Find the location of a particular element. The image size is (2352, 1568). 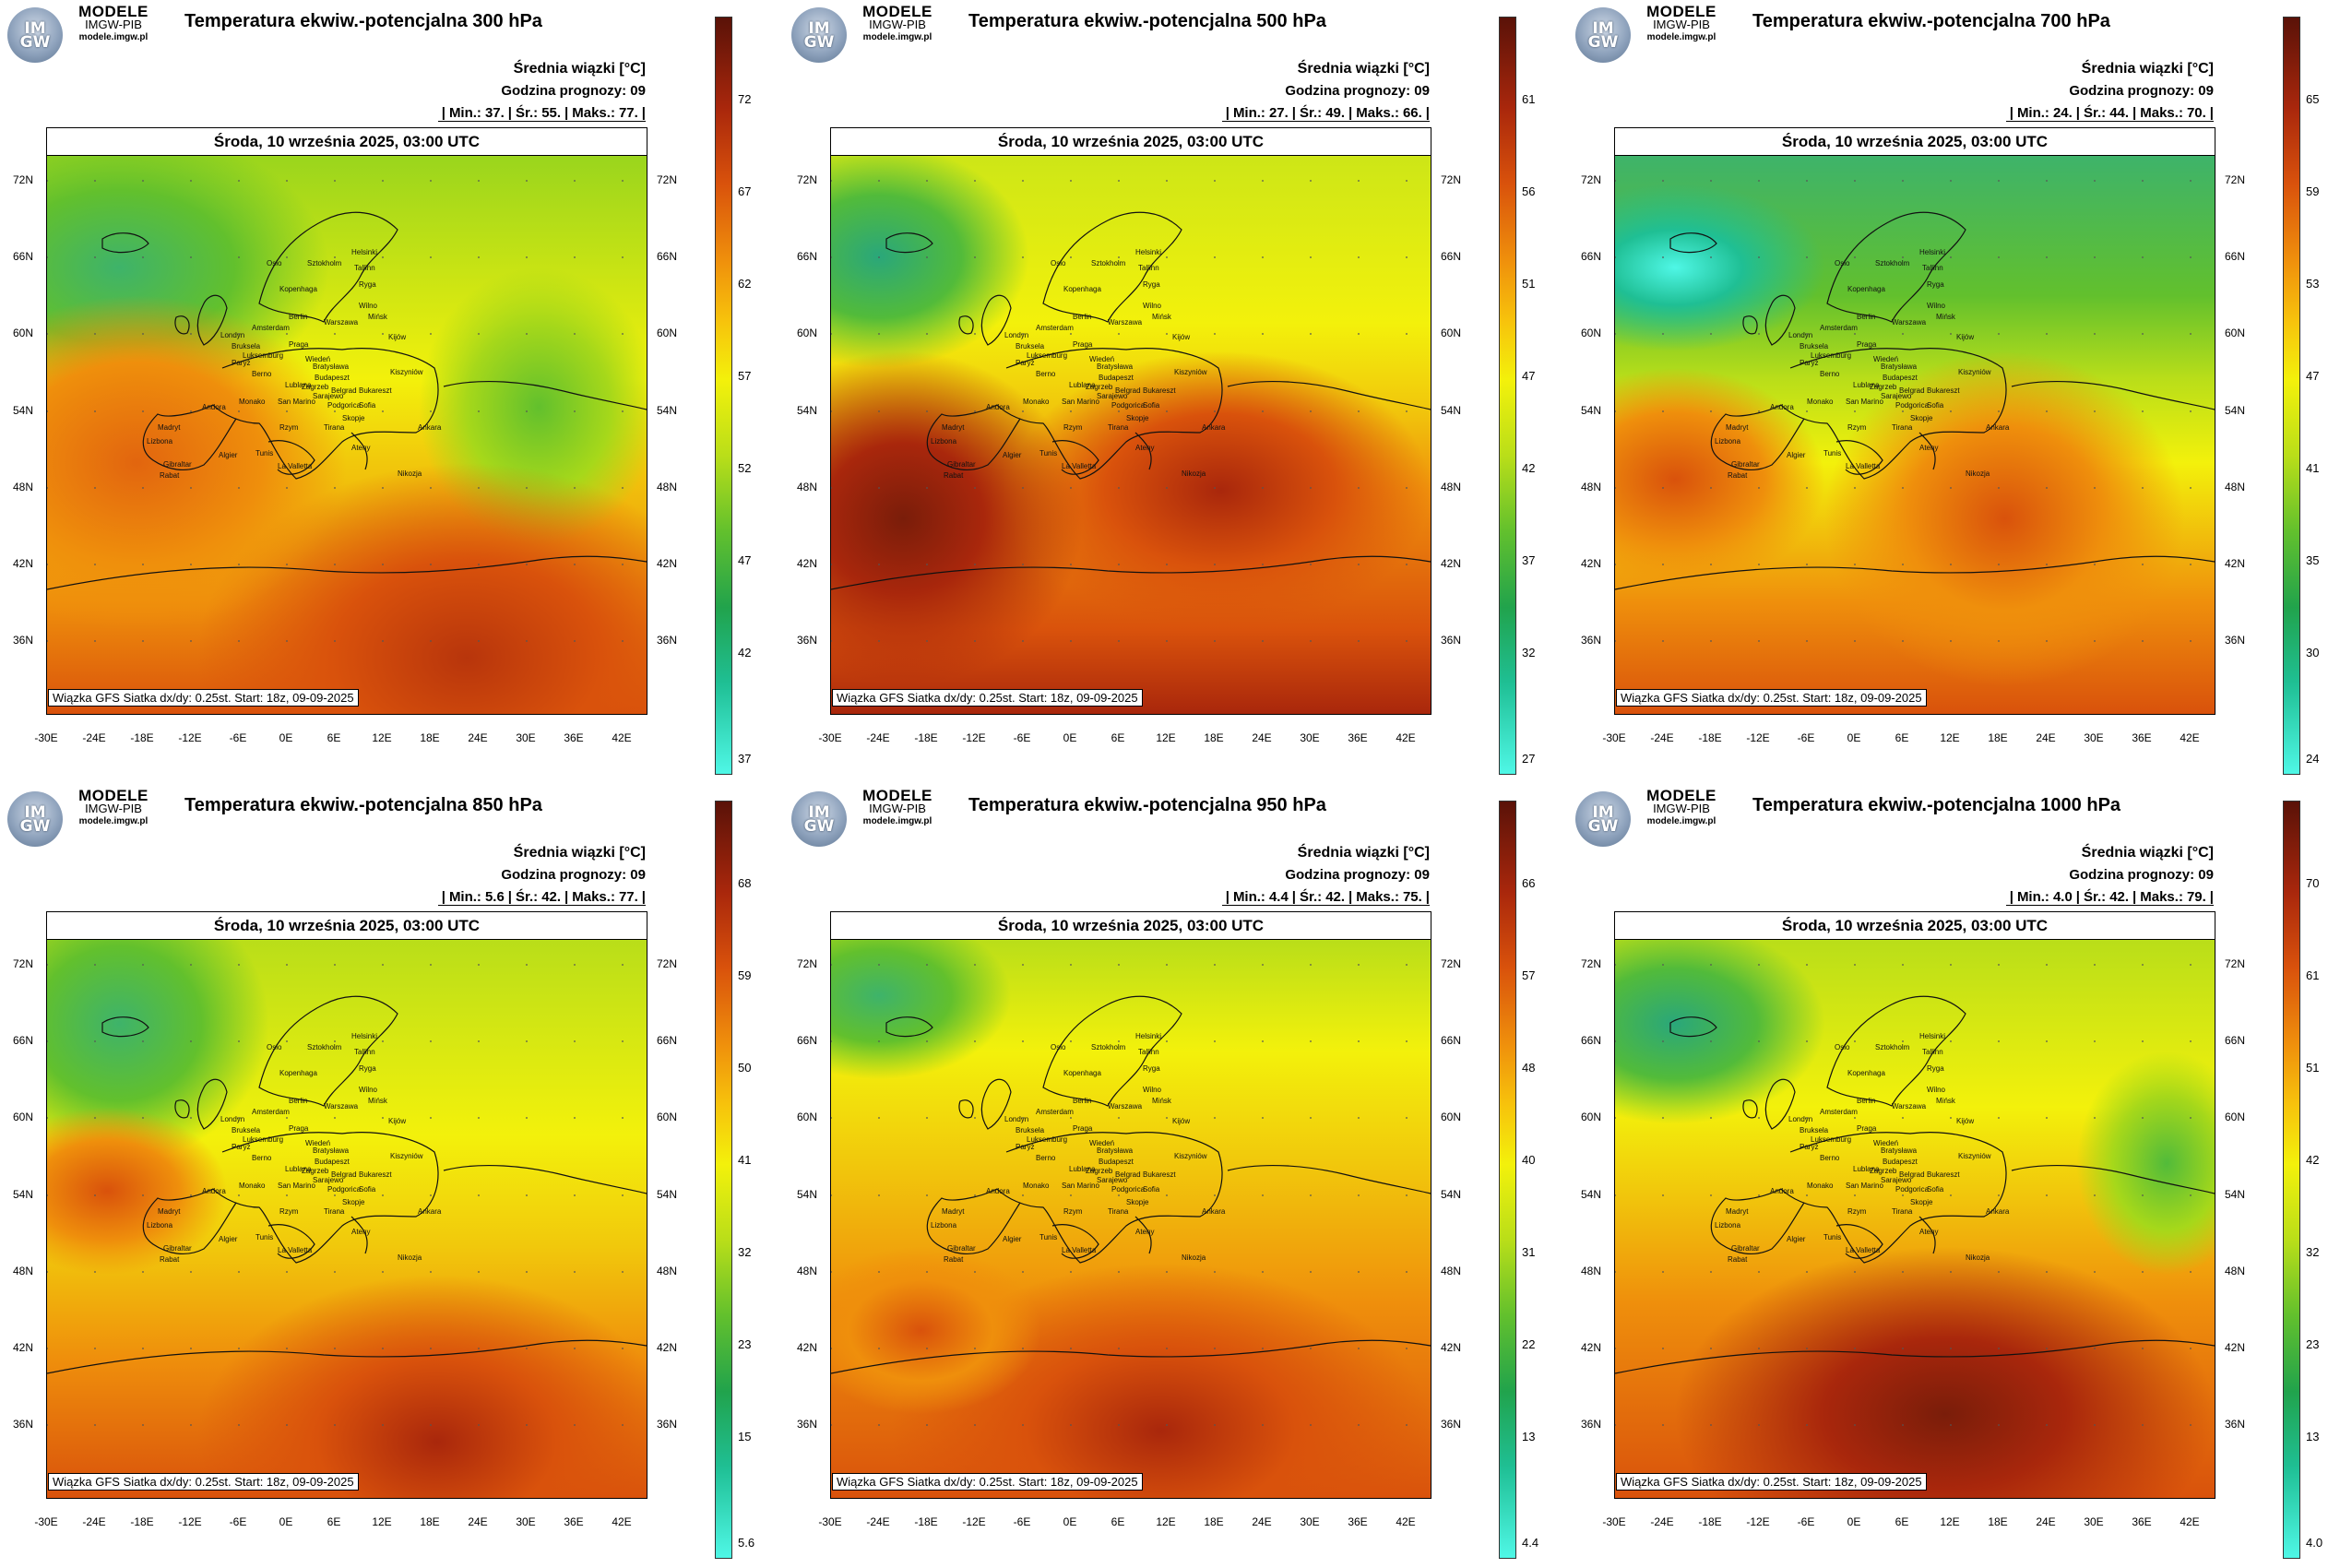

min-label: Min.: is located at coordinates (464, 113).